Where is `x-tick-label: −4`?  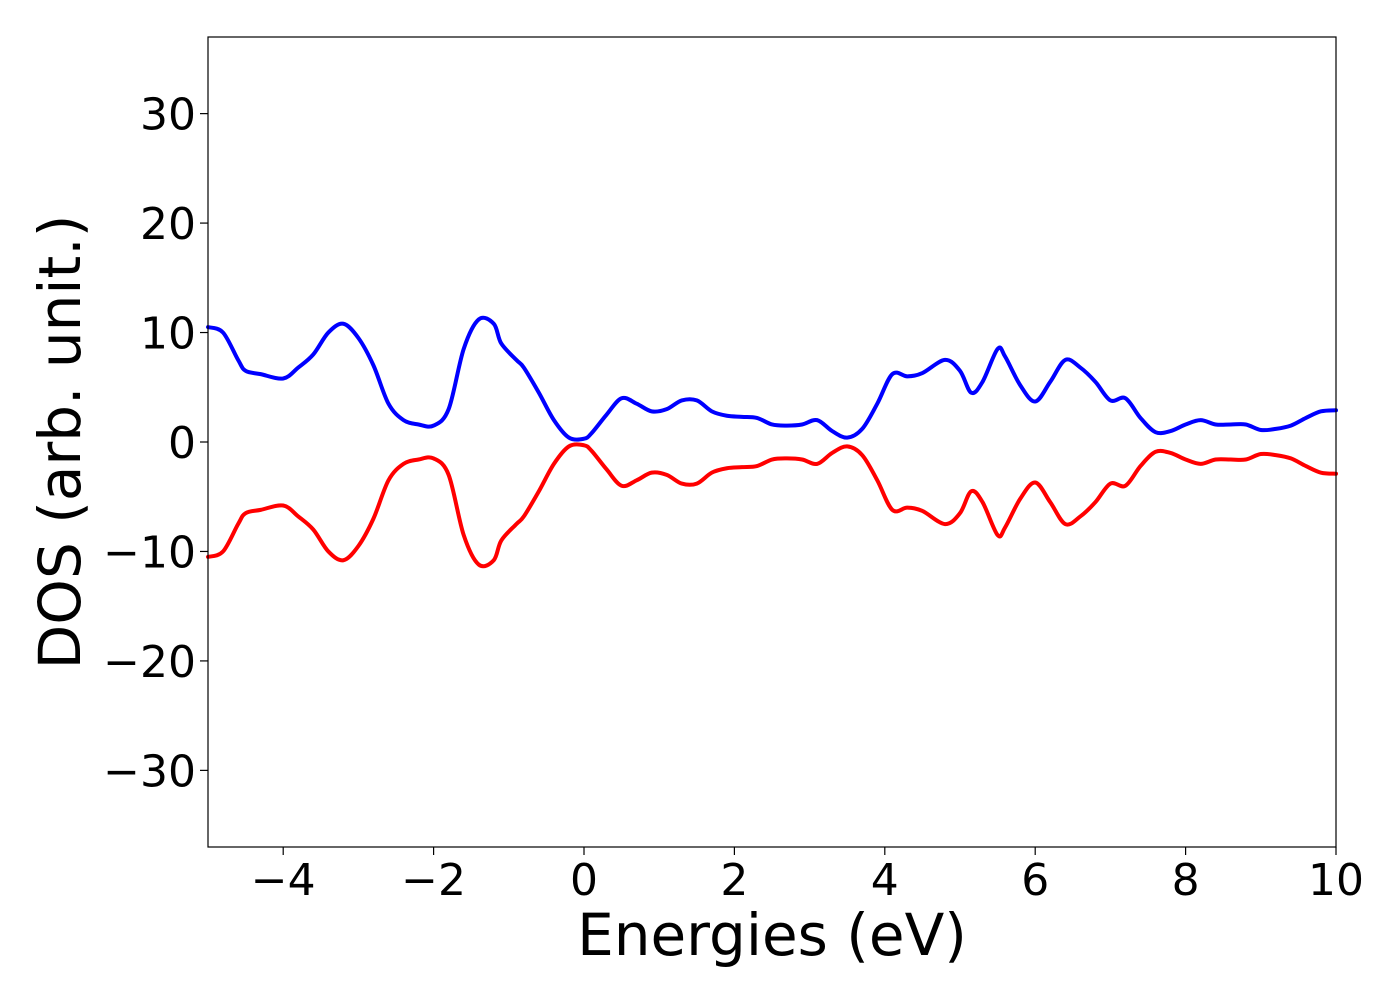 x-tick-label: −4 is located at coordinates (283, 880).